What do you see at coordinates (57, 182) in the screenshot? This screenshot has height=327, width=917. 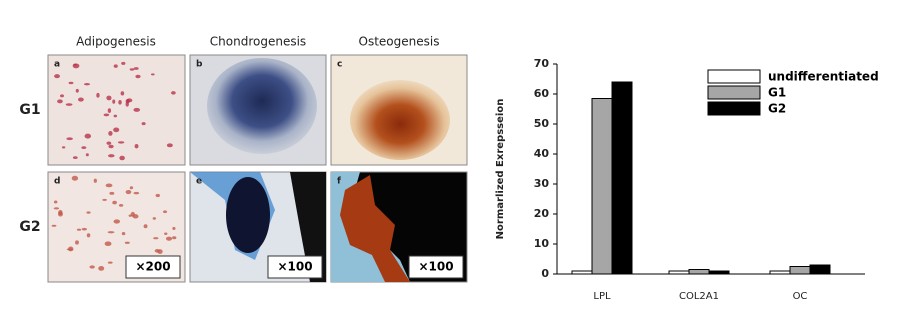 I see `panel-letter: d` at bounding box center [57, 182].